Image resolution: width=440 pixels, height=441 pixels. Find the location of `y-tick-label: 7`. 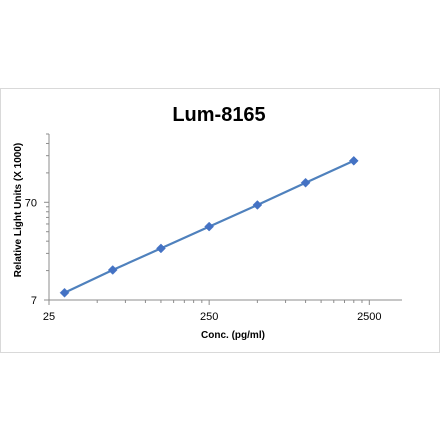

y-tick-label: 7 is located at coordinates (34, 301).